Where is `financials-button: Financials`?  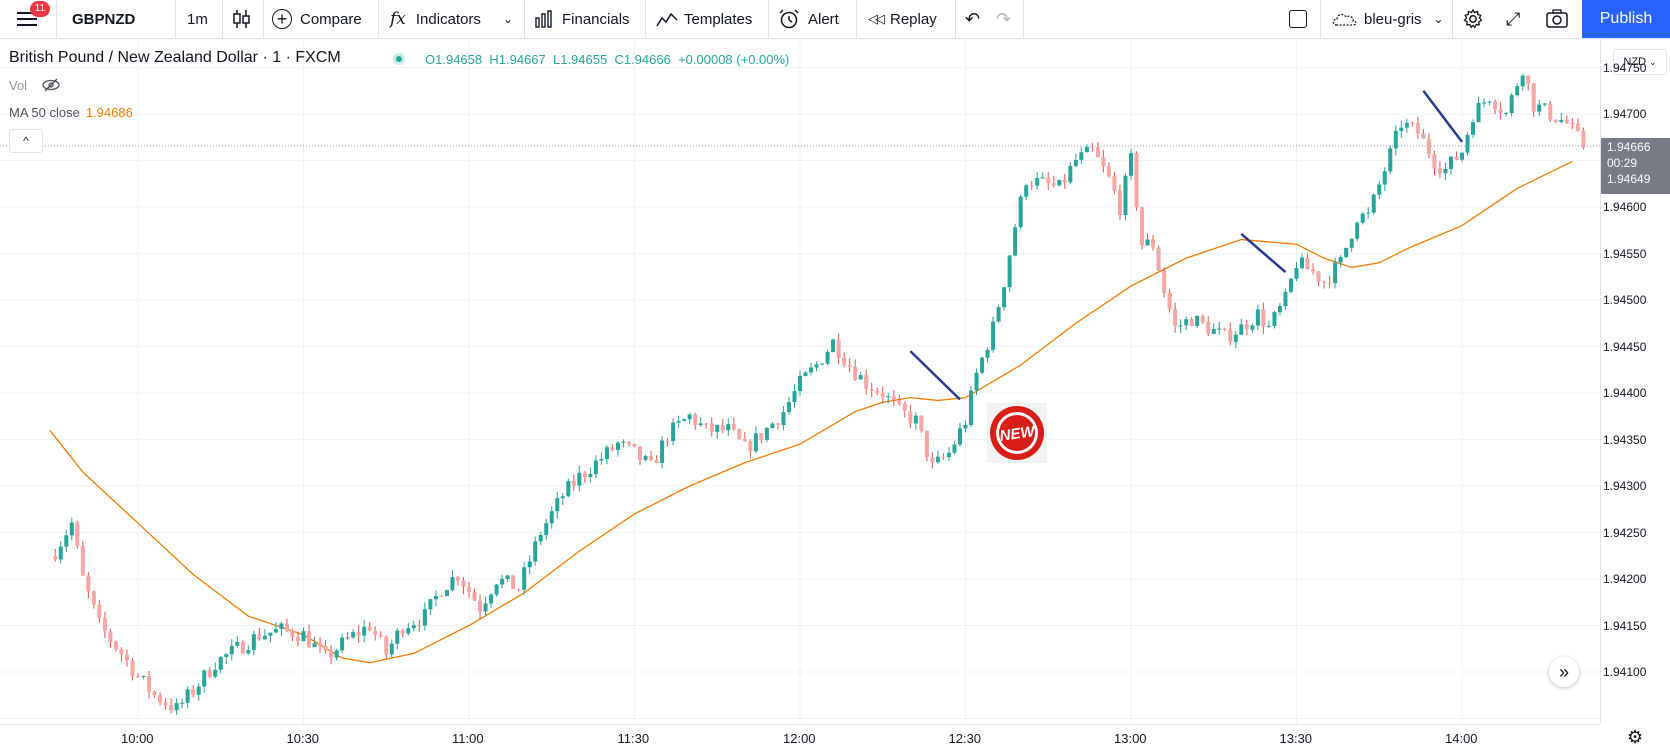
financials-button: Financials is located at coordinates (582, 19).